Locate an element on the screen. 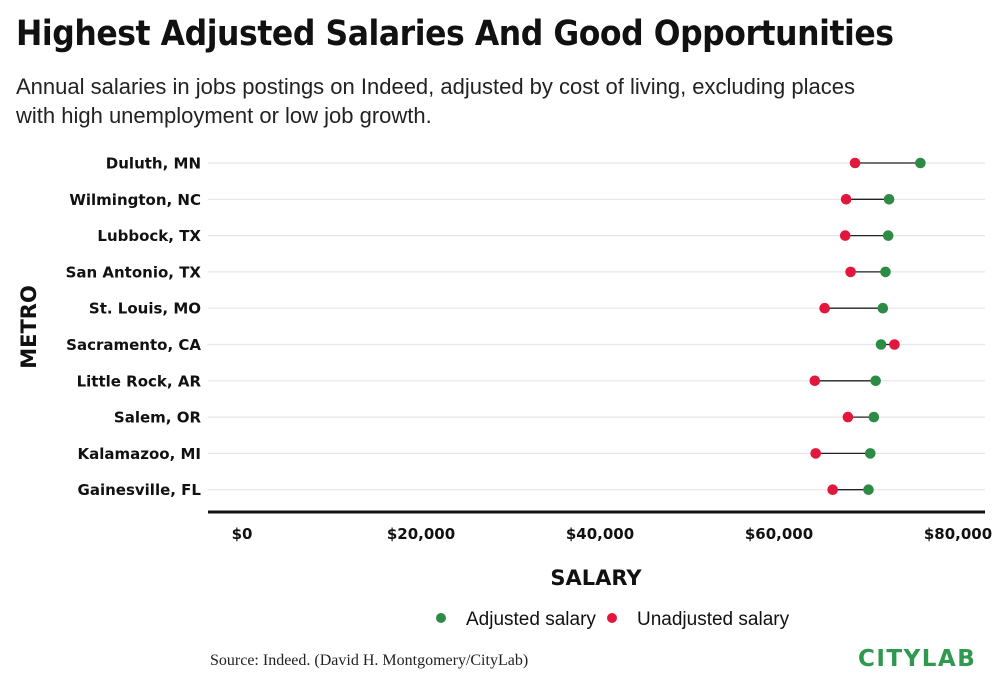  x-tick-label: $60,000 is located at coordinates (779, 534).